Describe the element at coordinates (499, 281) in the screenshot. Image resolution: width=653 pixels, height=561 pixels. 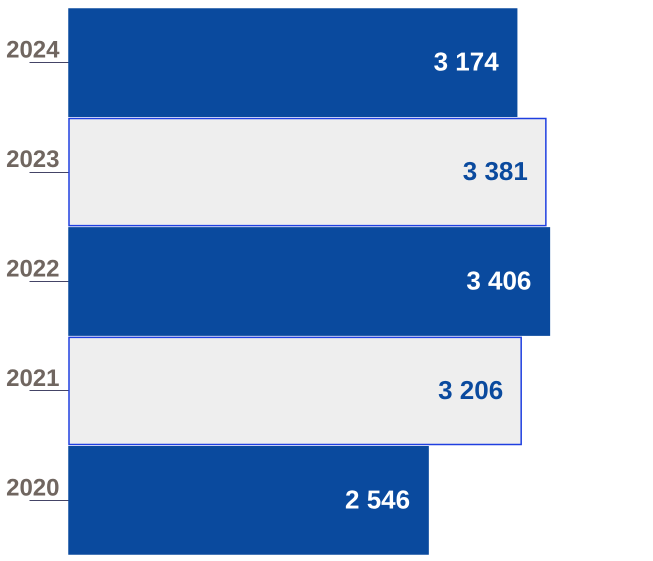
I see `data-label: 3 406` at that location.